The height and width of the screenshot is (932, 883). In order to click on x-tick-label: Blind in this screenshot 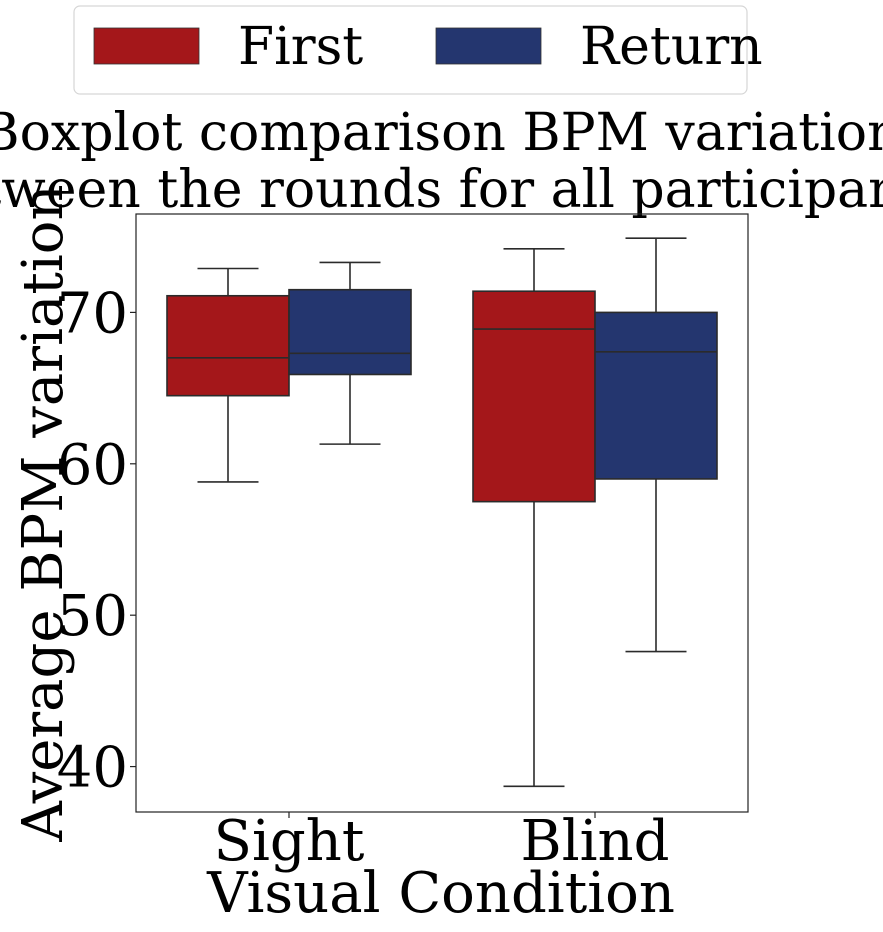, I will do `click(595, 841)`.